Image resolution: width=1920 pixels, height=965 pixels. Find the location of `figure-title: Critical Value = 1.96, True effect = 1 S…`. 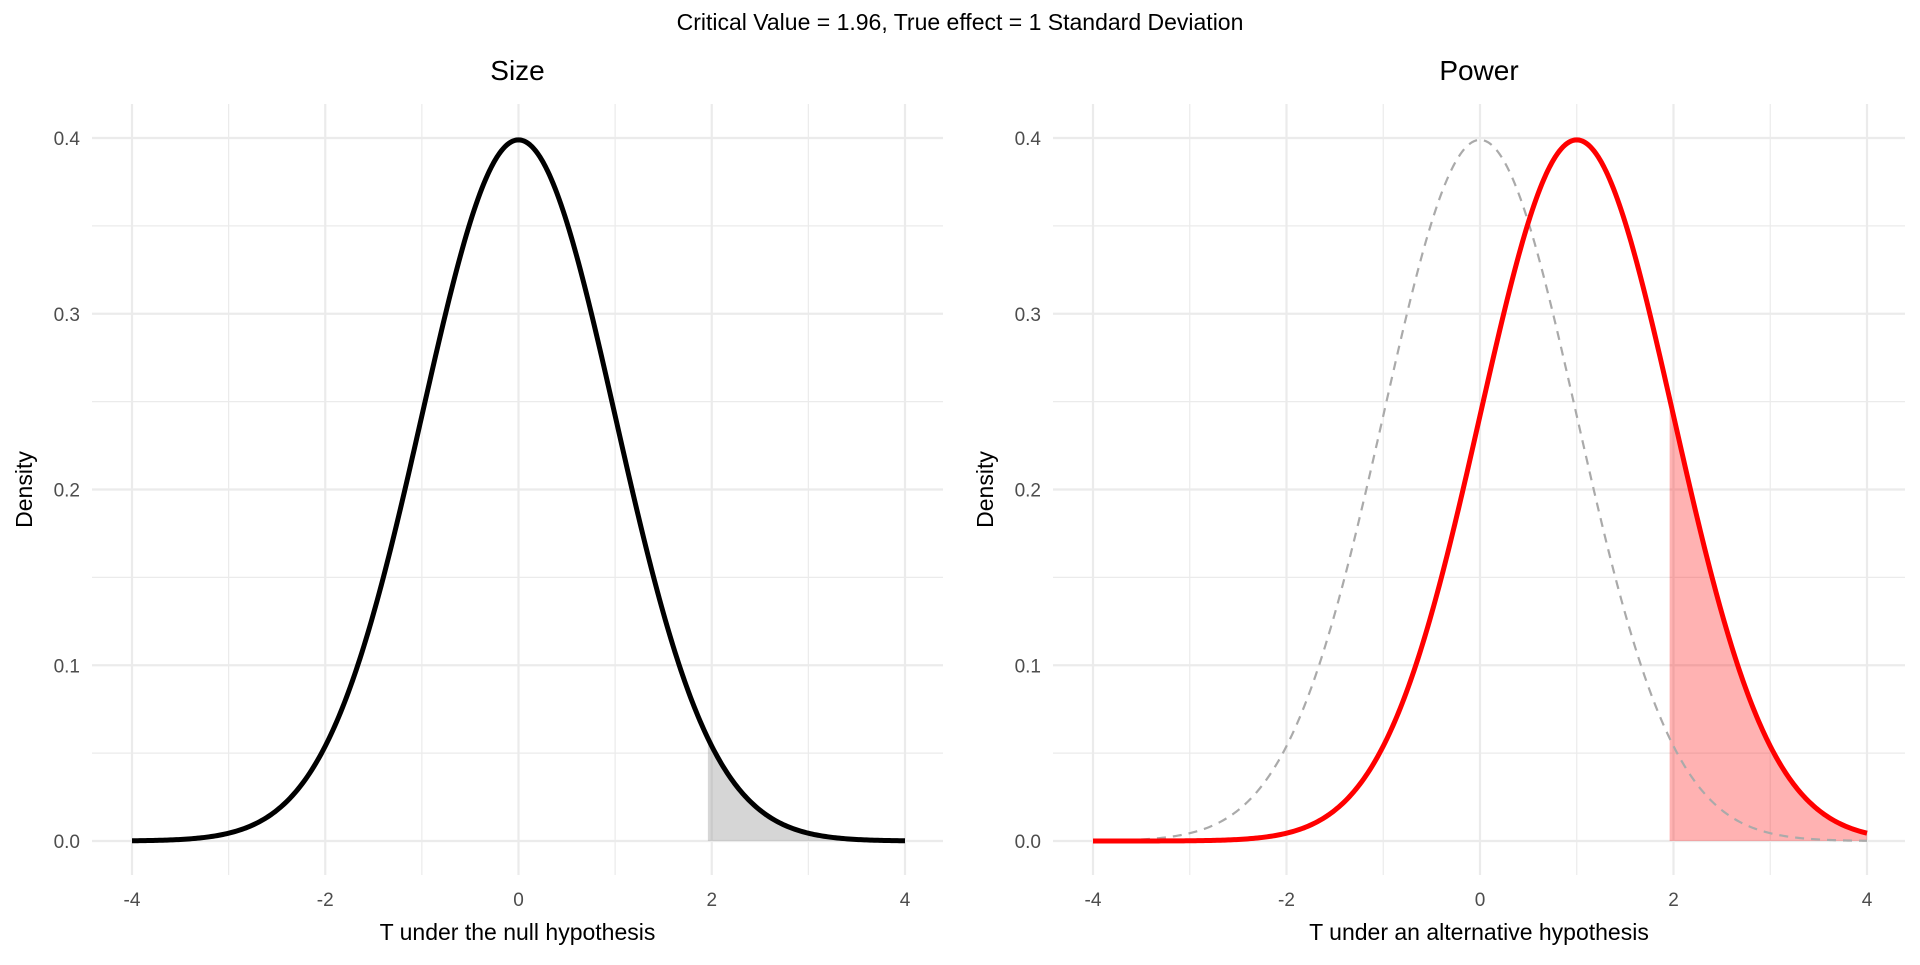

figure-title: Critical Value = 1.96, True effect = 1 S… is located at coordinates (960, 22).